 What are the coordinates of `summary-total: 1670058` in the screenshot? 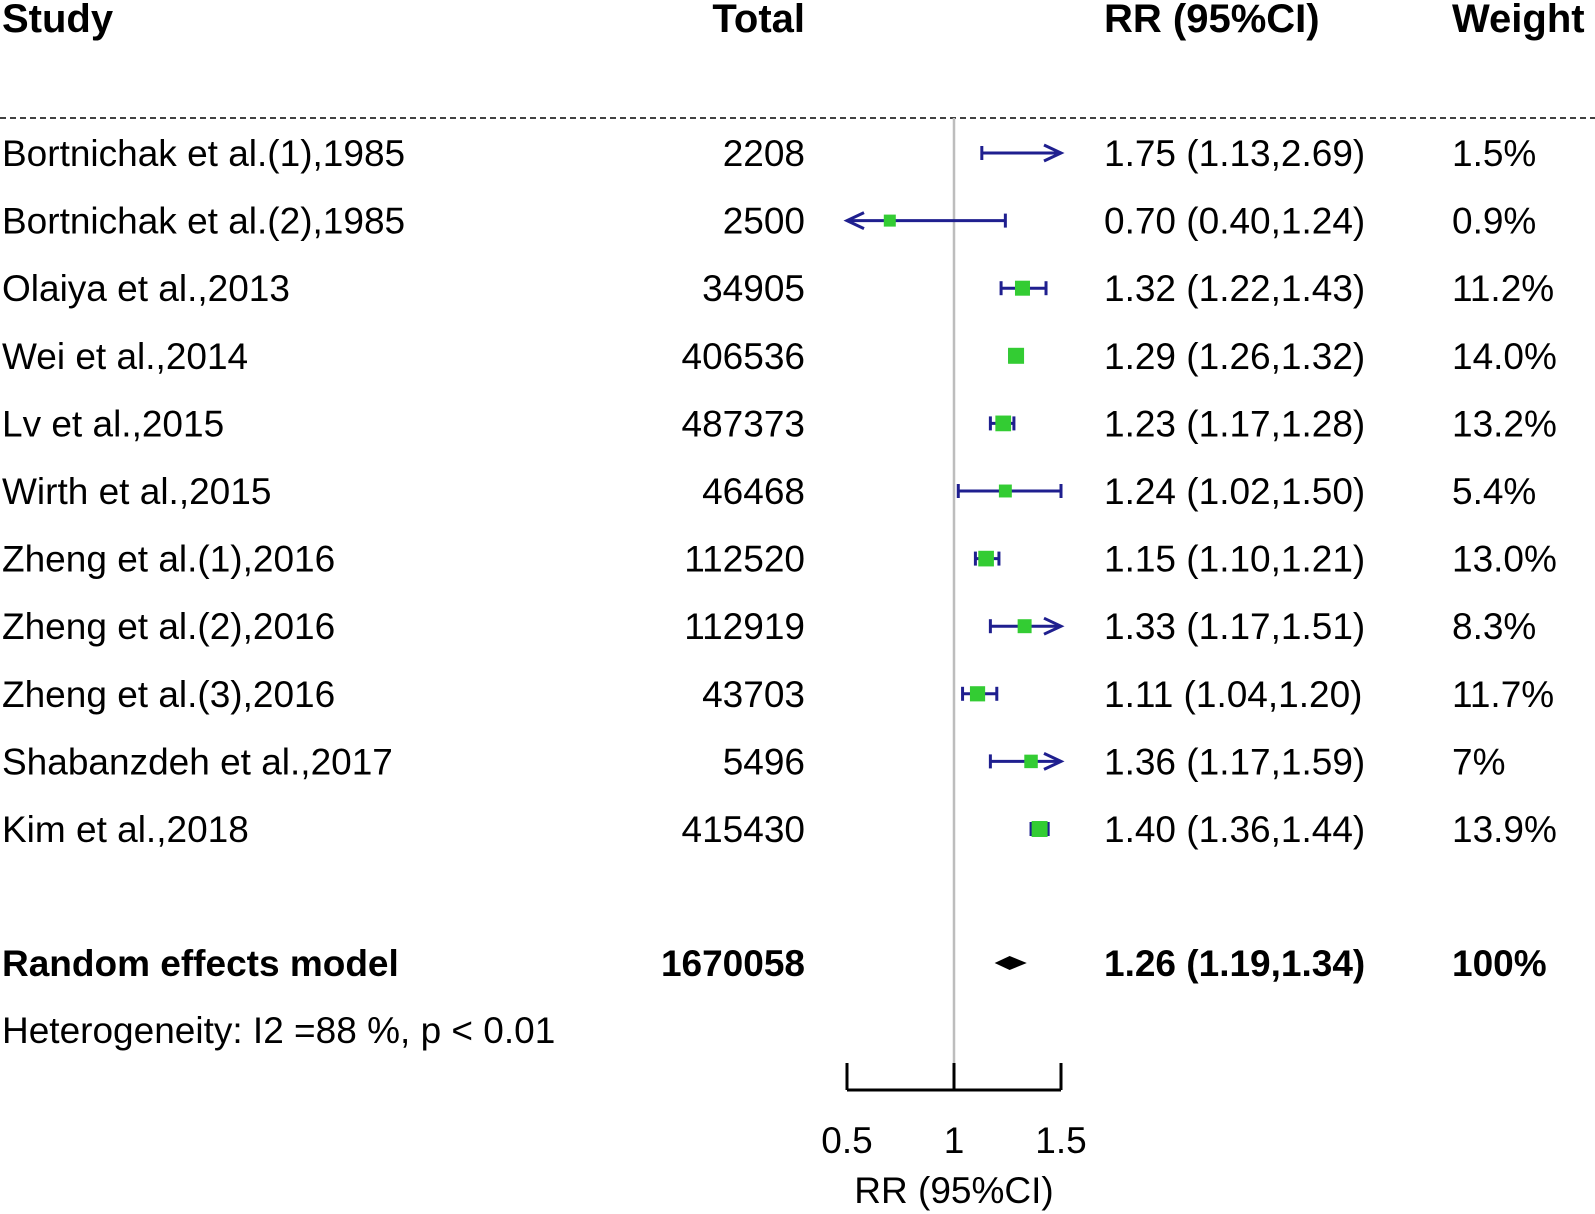 It's located at (733, 963).